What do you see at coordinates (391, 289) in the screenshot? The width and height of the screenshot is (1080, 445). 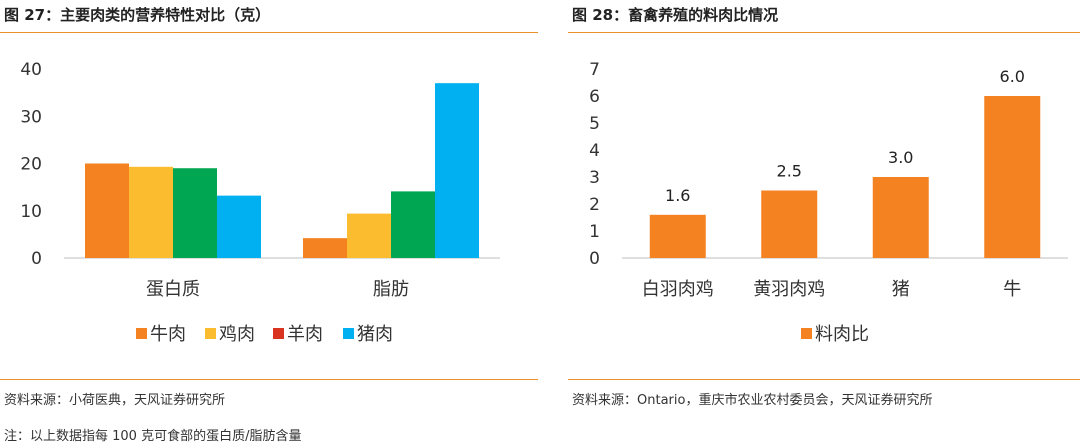 I see `x-category-label: 脂肪` at bounding box center [391, 289].